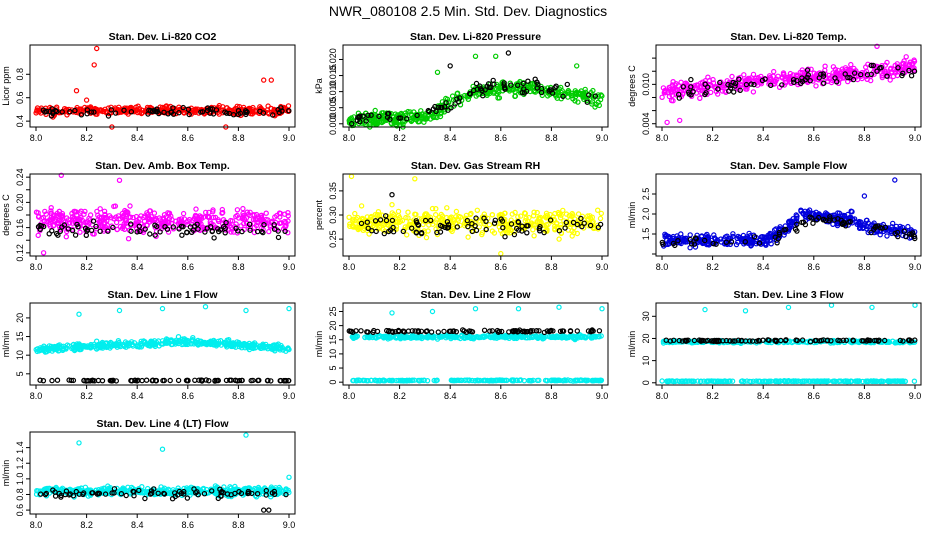  I want to click on x-tick-label: 8.2, so click(399, 138).